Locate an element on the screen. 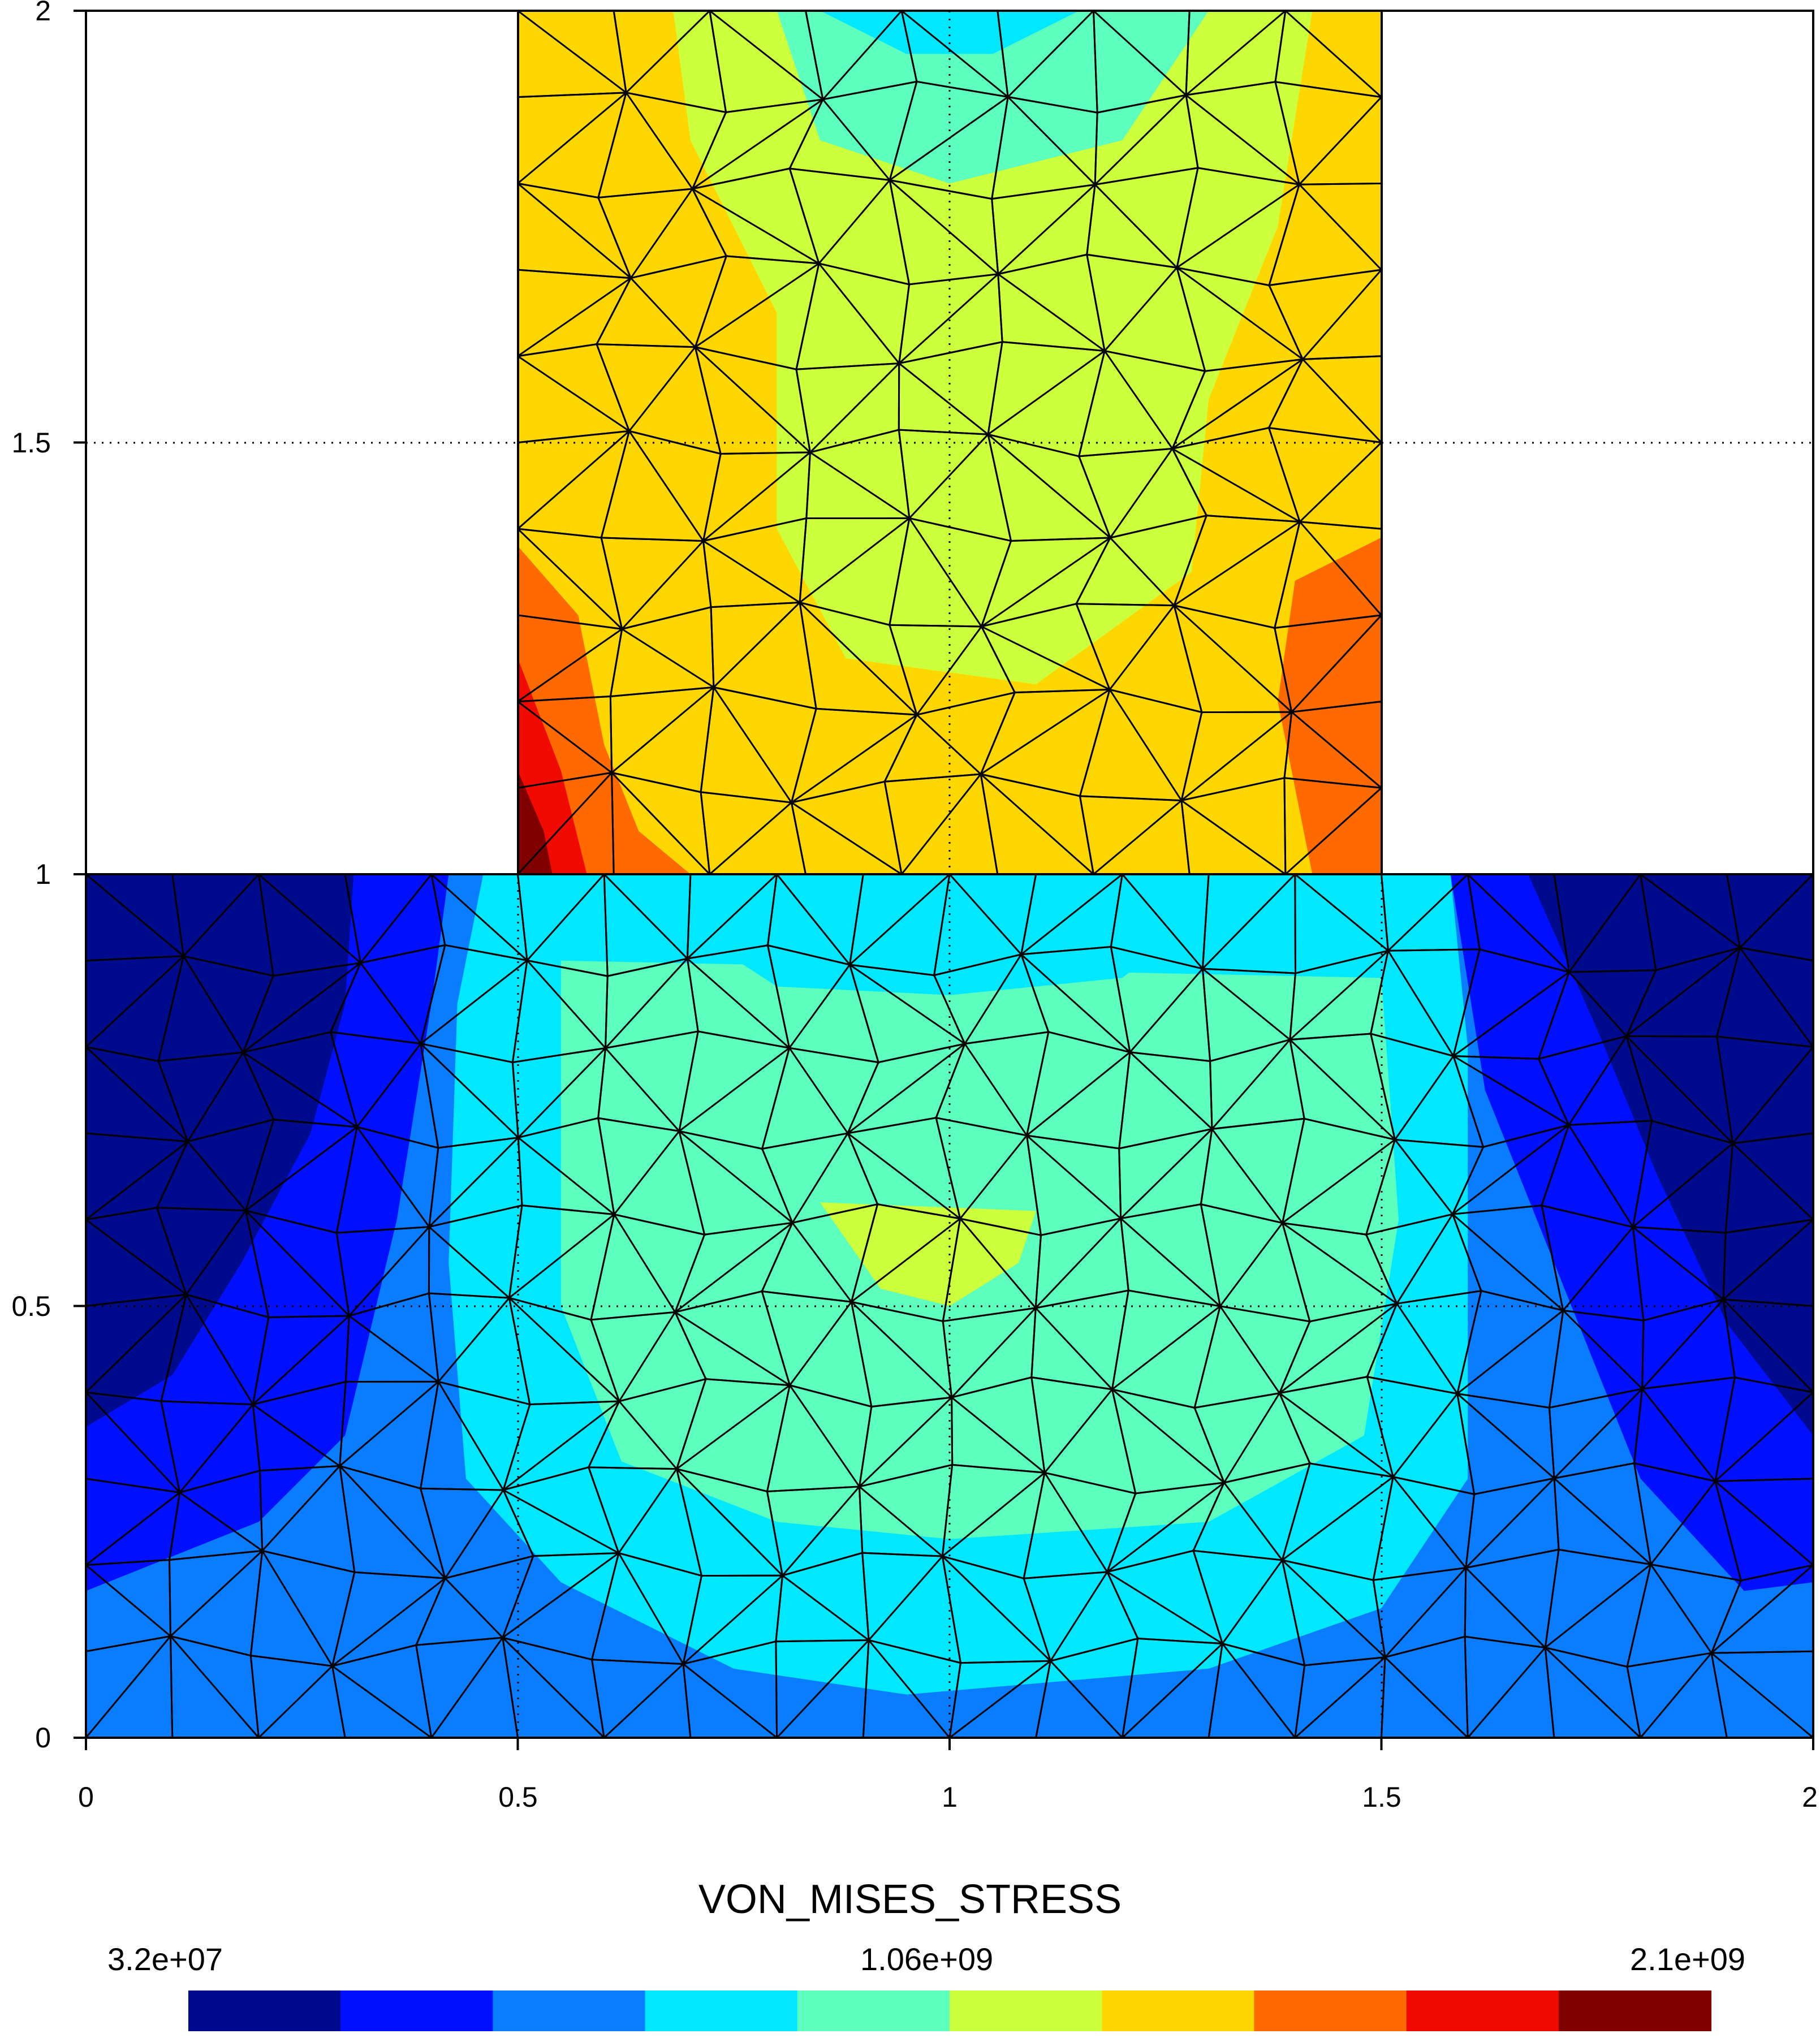  x-tick-label: 0 is located at coordinates (86, 1797).